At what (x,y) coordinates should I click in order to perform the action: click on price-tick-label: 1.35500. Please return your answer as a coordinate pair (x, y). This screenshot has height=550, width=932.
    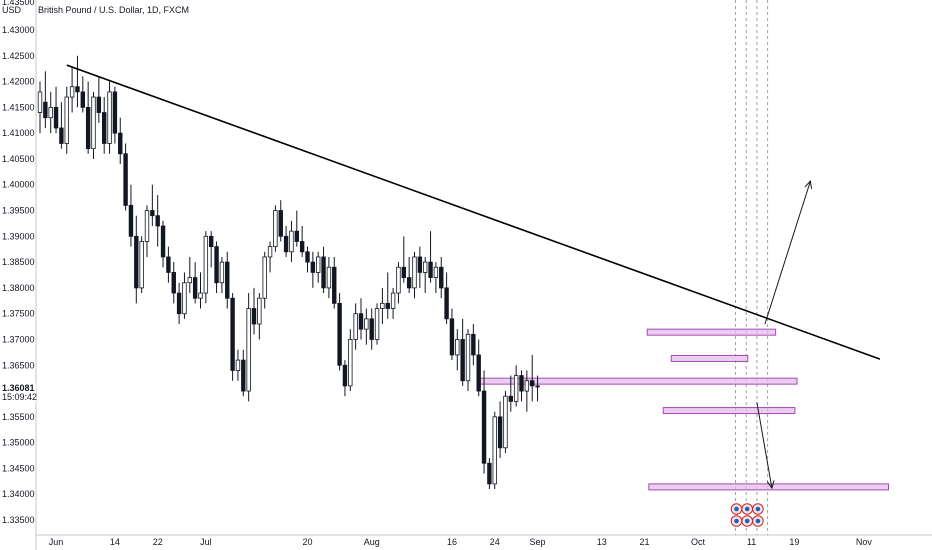
    Looking at the image, I should click on (18, 417).